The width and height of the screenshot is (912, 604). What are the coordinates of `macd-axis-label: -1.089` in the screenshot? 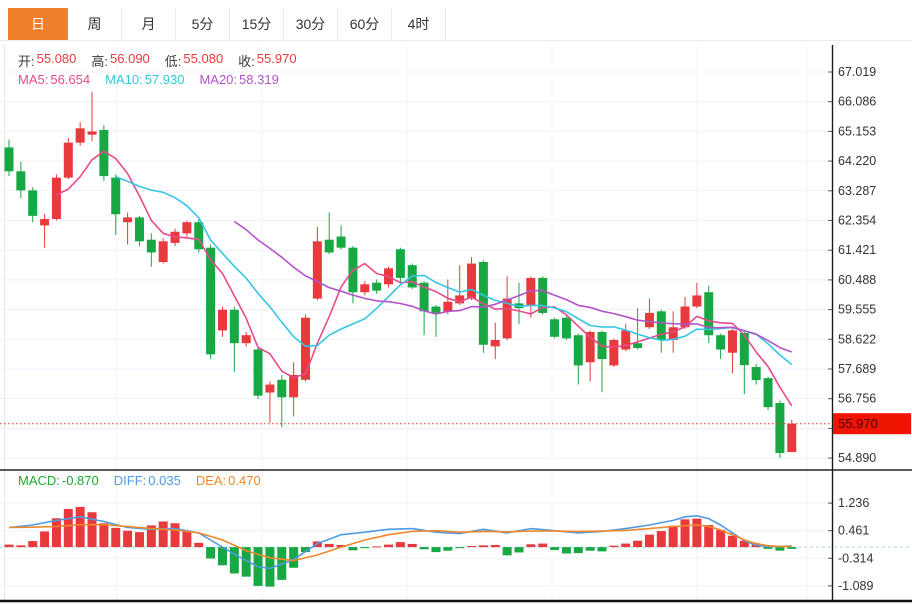 It's located at (855, 586).